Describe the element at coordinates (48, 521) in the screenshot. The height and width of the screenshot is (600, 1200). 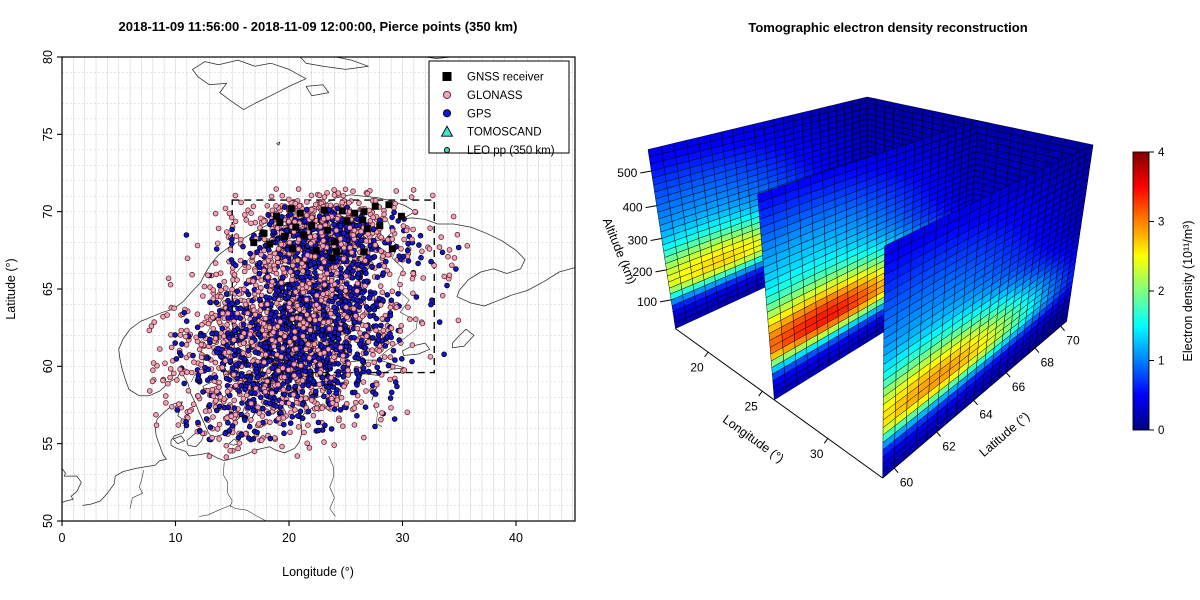
I see `y-tick-label: 50` at that location.